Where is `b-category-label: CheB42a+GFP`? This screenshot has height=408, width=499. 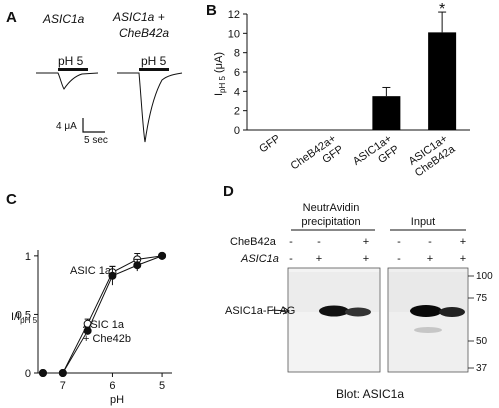
b-category-label: CheB42a+GFP is located at coordinates (317, 158).